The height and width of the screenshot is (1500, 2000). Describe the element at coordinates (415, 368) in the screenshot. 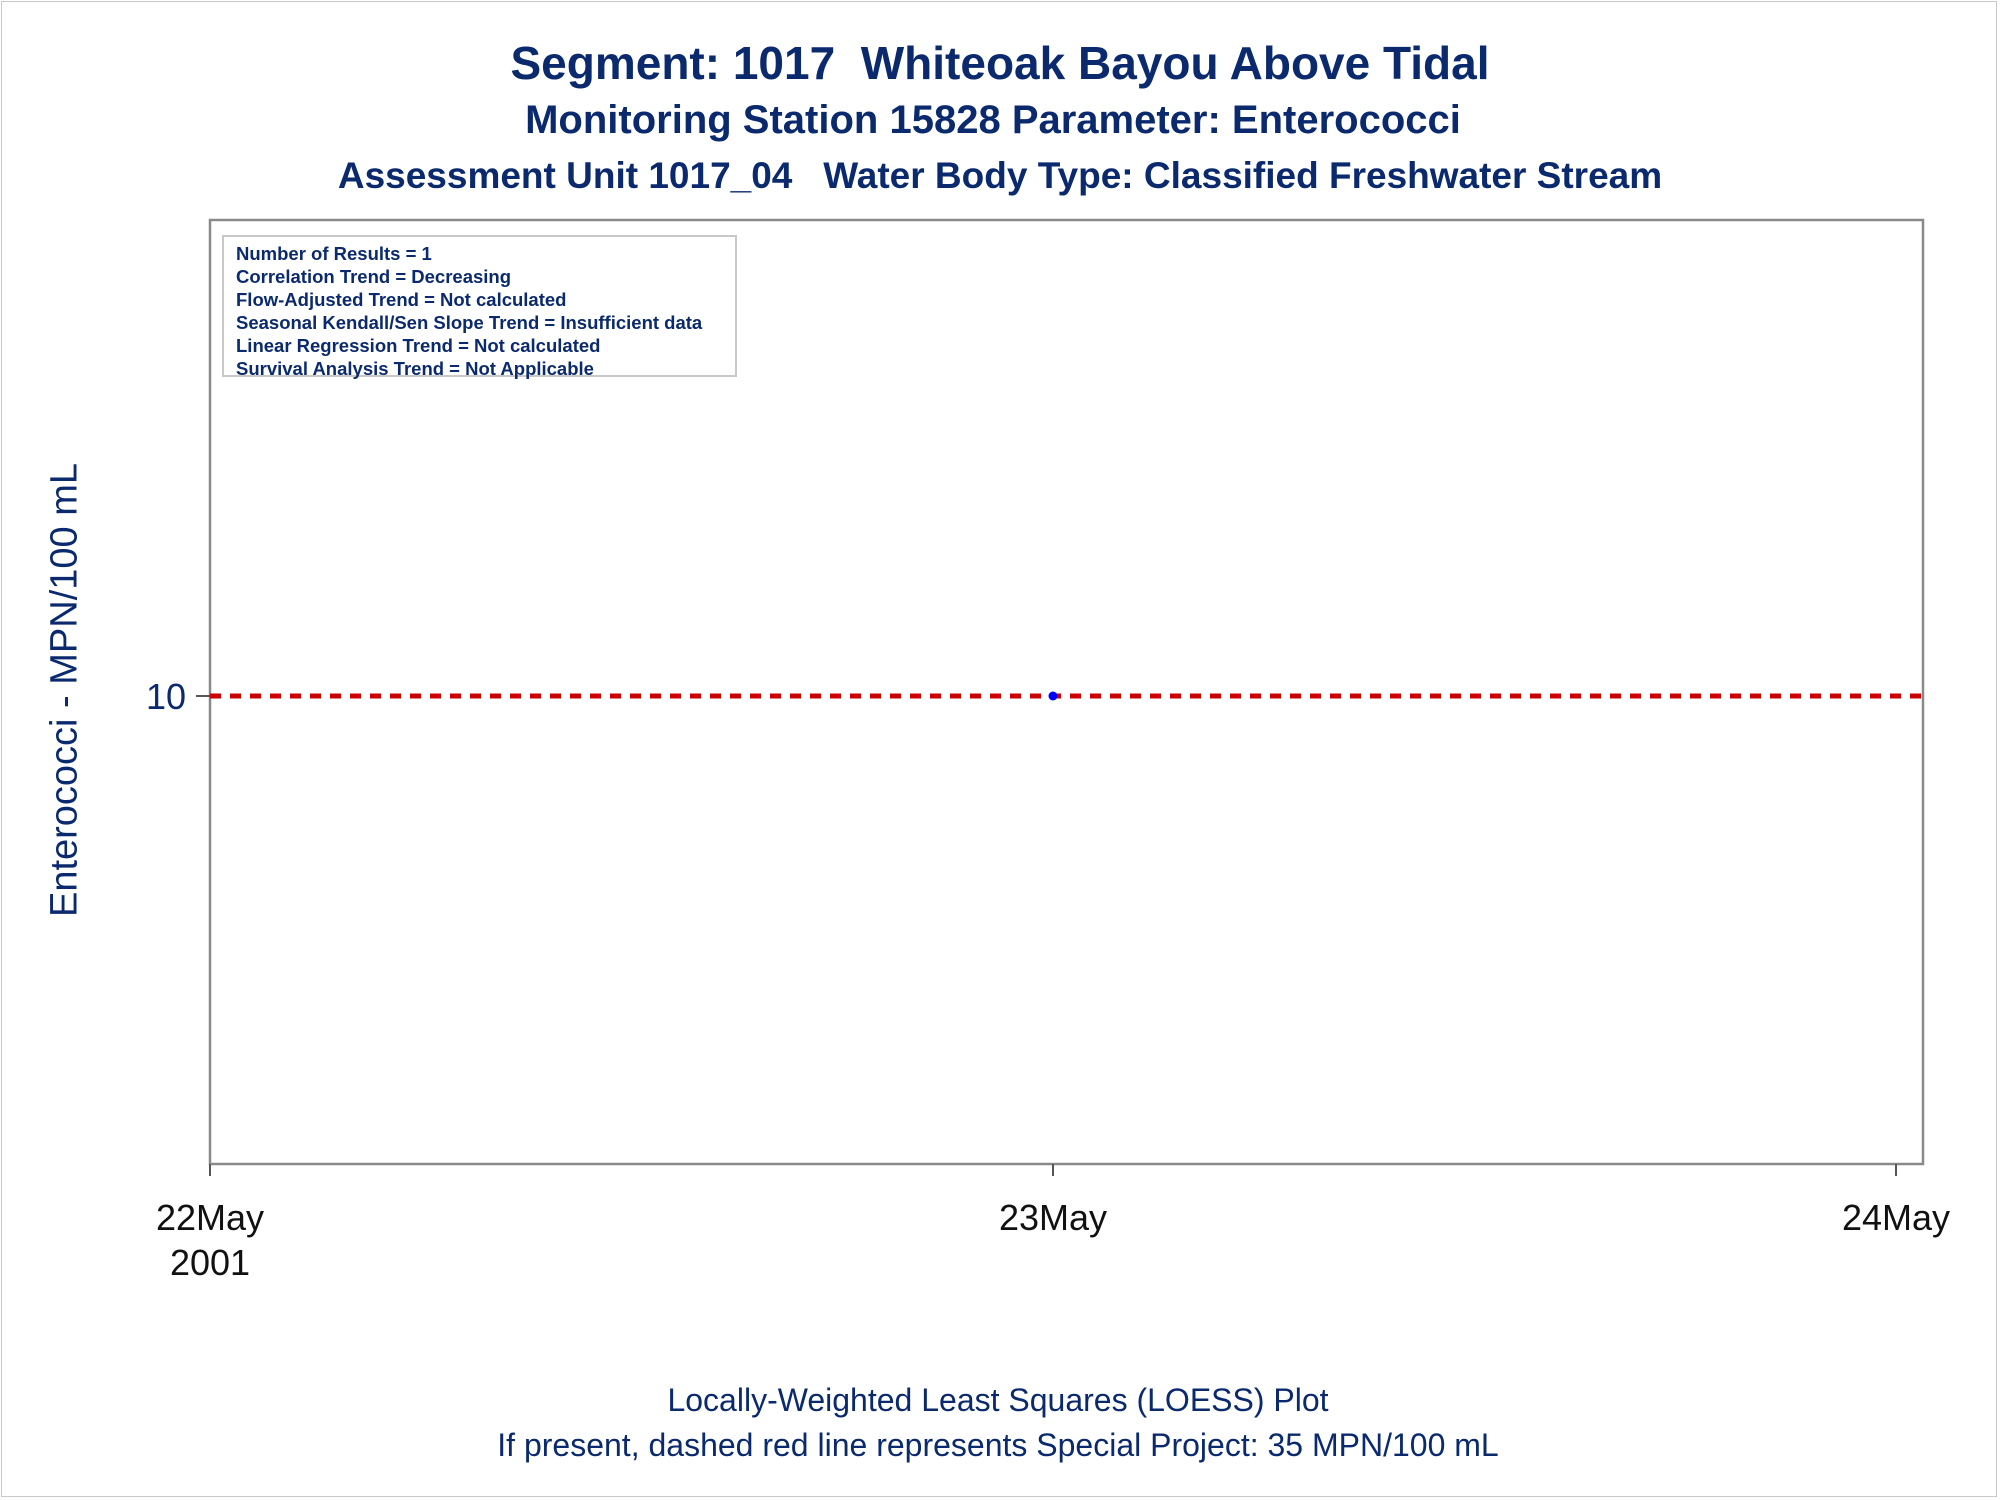

I see `stats-line: Survival Analysis Trend = Not Applicable` at that location.